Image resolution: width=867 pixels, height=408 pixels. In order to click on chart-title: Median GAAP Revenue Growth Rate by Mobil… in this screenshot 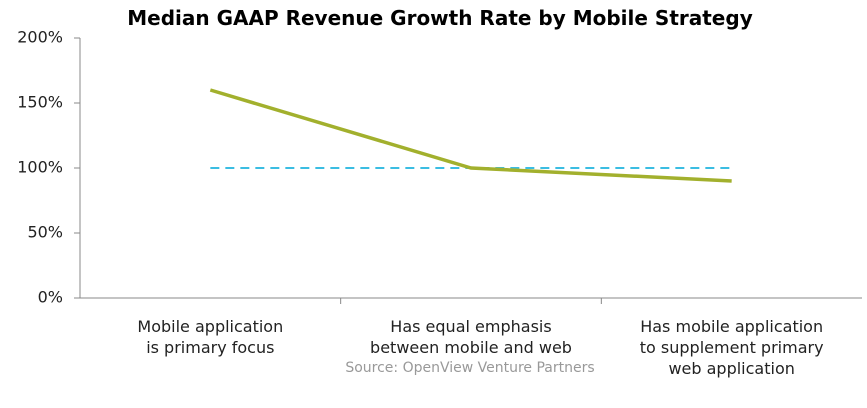, I will do `click(440, 18)`.